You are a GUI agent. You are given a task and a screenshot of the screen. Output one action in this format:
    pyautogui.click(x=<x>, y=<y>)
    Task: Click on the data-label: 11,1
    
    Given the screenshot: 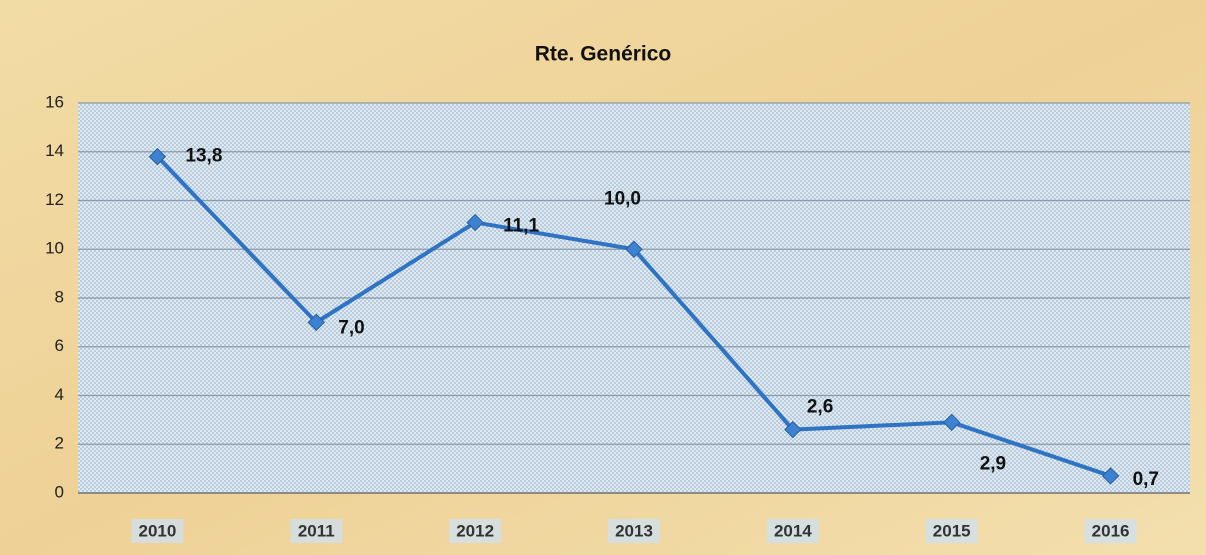 What is the action you would take?
    pyautogui.click(x=521, y=225)
    